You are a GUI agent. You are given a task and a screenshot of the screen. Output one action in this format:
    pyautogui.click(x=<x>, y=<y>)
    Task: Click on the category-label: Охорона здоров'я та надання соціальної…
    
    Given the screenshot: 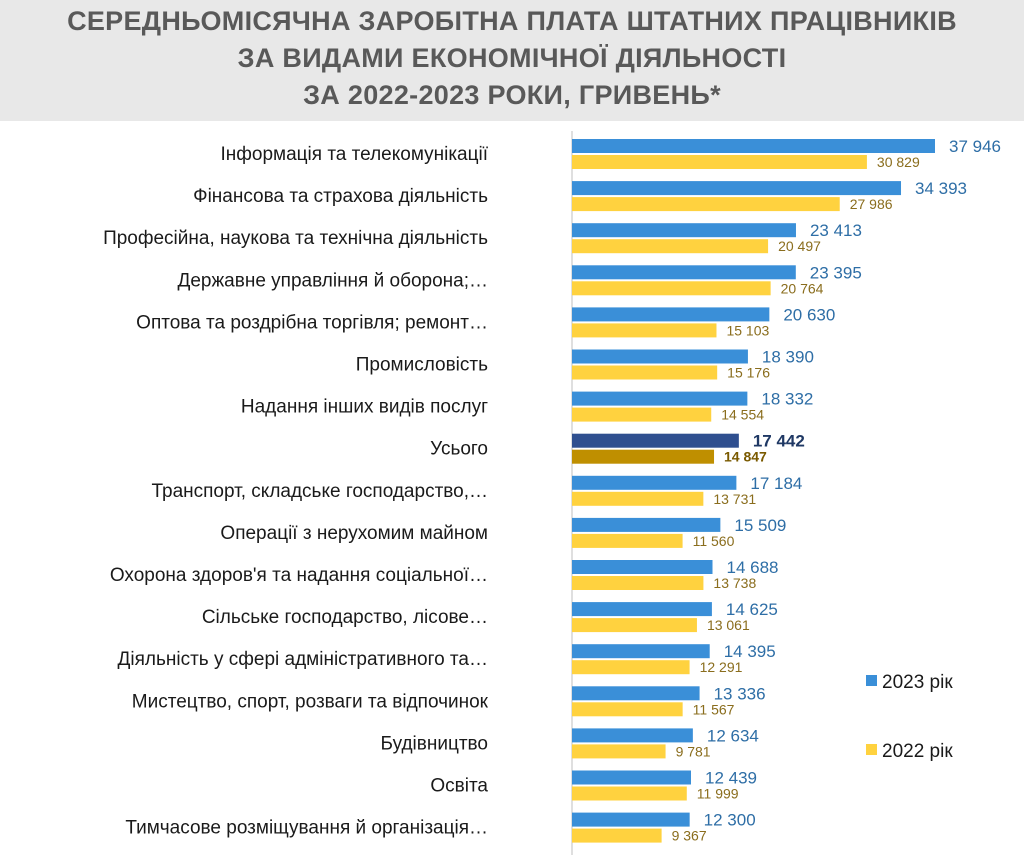 What is the action you would take?
    pyautogui.click(x=299, y=575)
    